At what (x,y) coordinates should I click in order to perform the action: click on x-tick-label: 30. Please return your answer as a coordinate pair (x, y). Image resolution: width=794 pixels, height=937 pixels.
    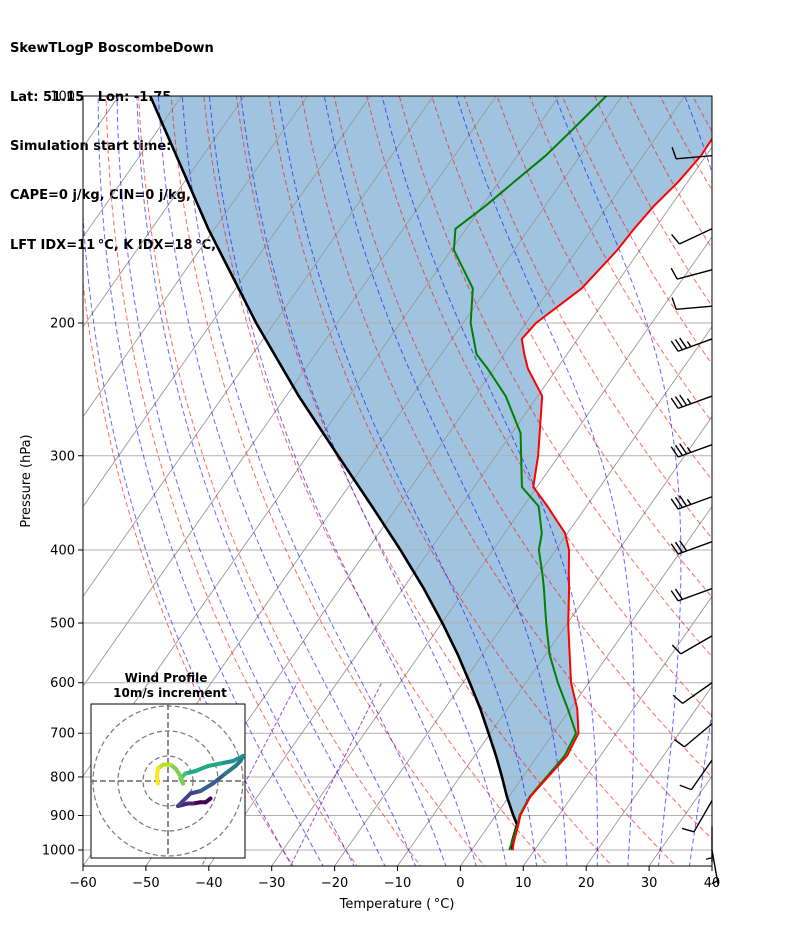
    Looking at the image, I should click on (649, 883).